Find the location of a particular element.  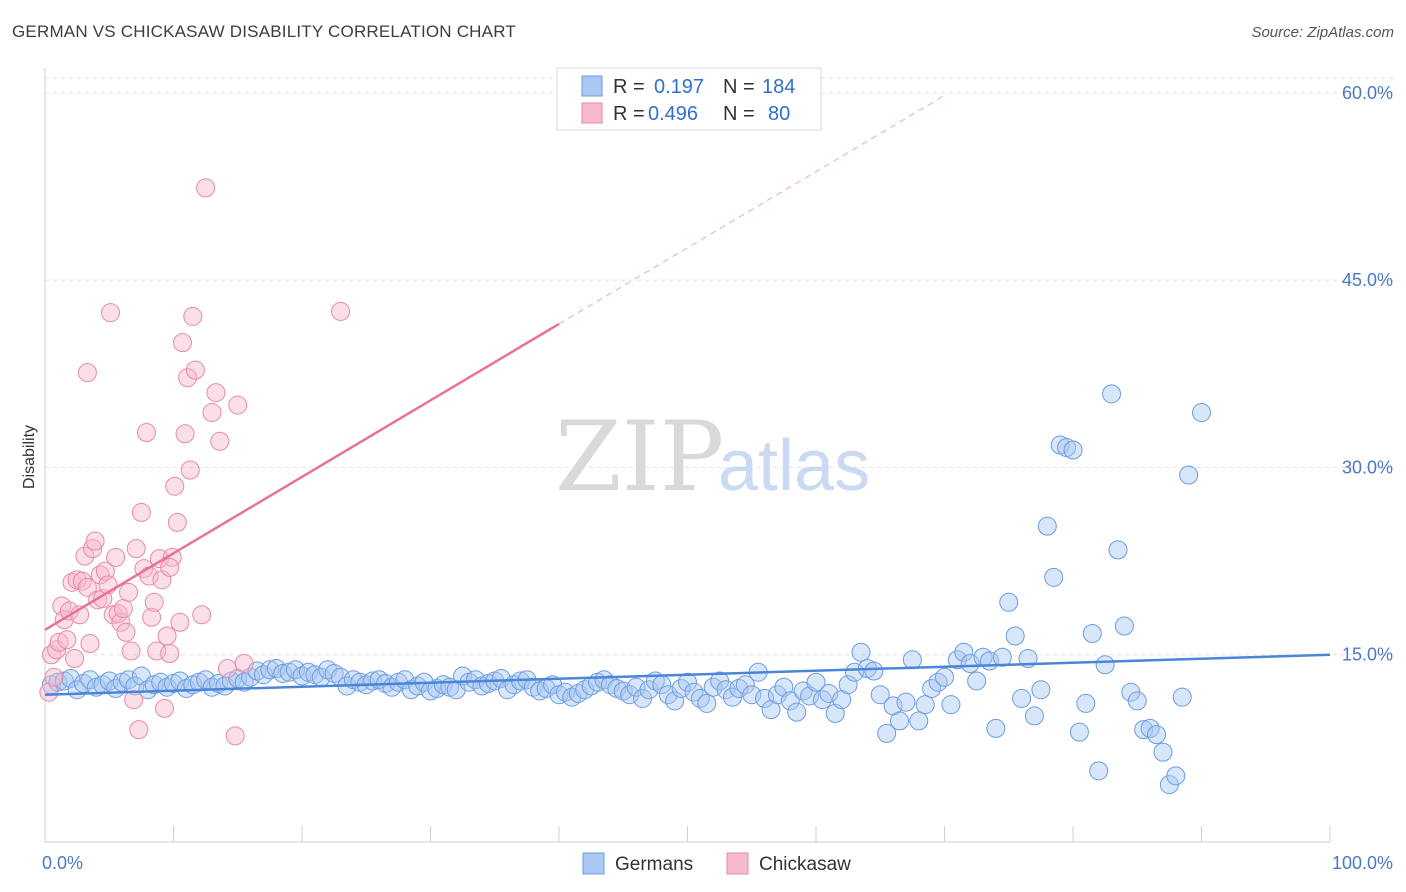

trend-line-chickasaw-extension is located at coordinates (751, 209).